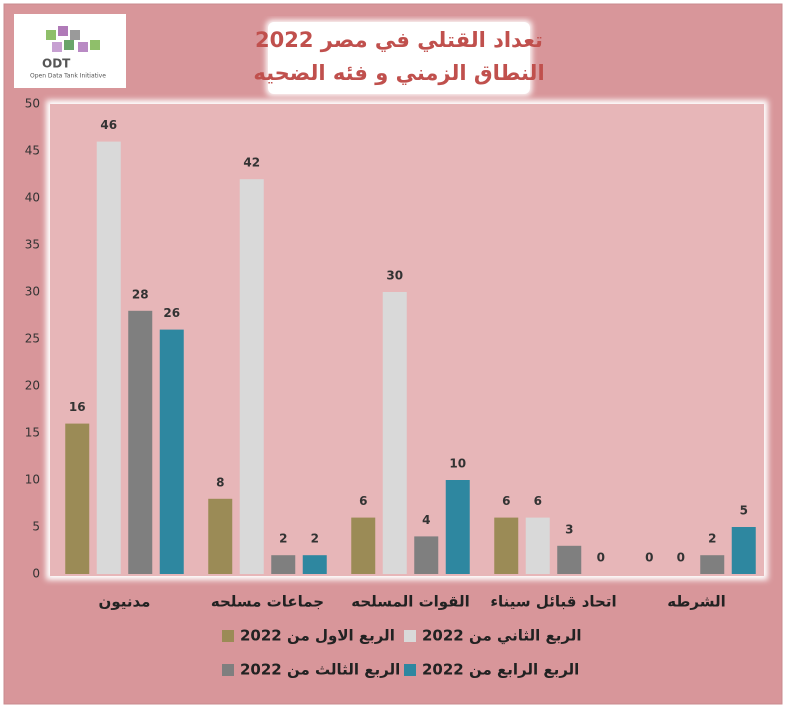 This screenshot has width=797, height=723. Describe the element at coordinates (108, 125) in the screenshot. I see `data-label: 46` at that location.